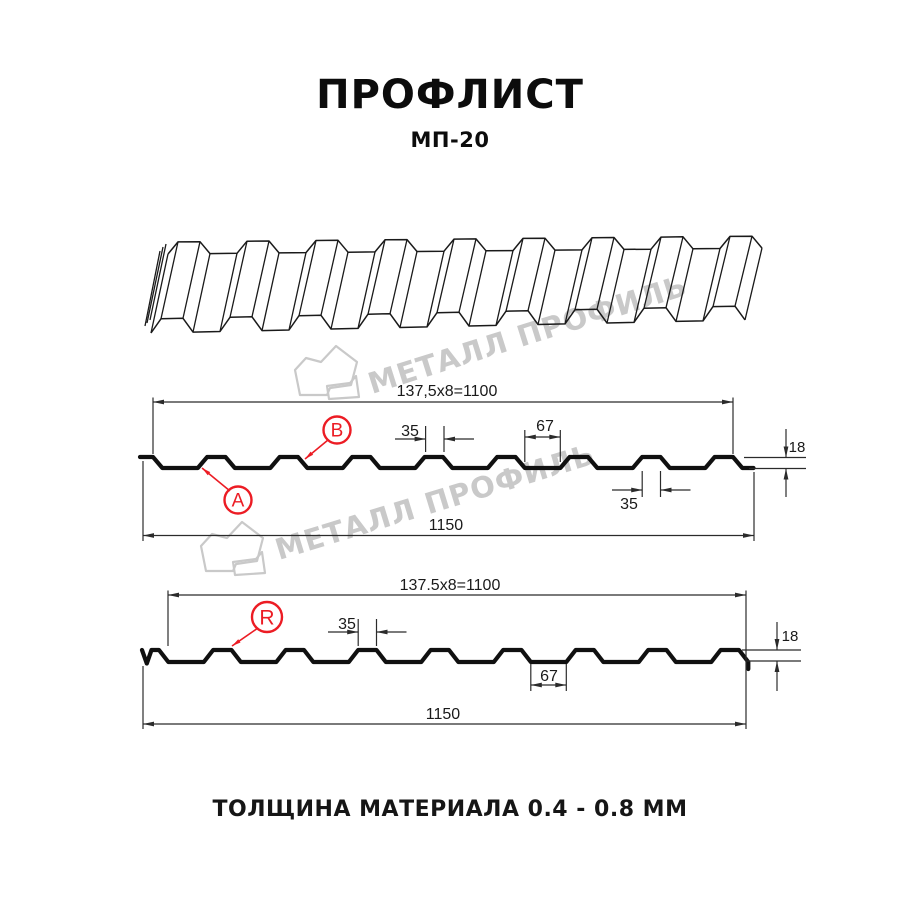 The width and height of the screenshot is (900, 900). What do you see at coordinates (410, 431) in the screenshot?
I see `dim-crest-1: 35` at bounding box center [410, 431].